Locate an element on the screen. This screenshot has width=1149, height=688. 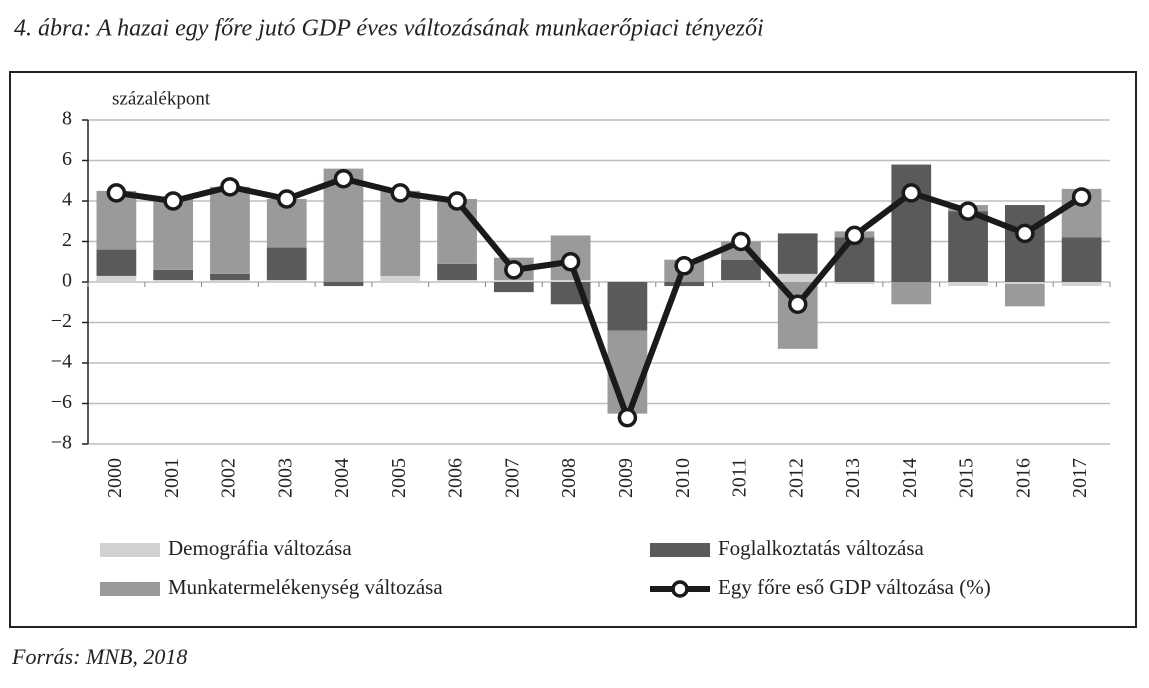
y-axis-label: százalékpont is located at coordinates (161, 98).